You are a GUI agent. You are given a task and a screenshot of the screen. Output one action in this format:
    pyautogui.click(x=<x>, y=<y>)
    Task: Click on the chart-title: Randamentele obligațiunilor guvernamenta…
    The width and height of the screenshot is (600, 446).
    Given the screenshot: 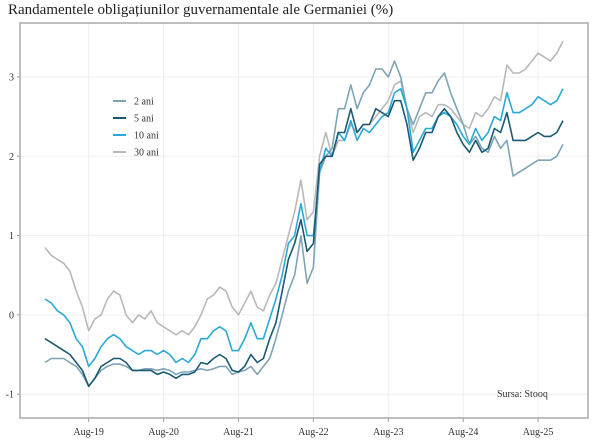 What is the action you would take?
    pyautogui.click(x=201, y=10)
    